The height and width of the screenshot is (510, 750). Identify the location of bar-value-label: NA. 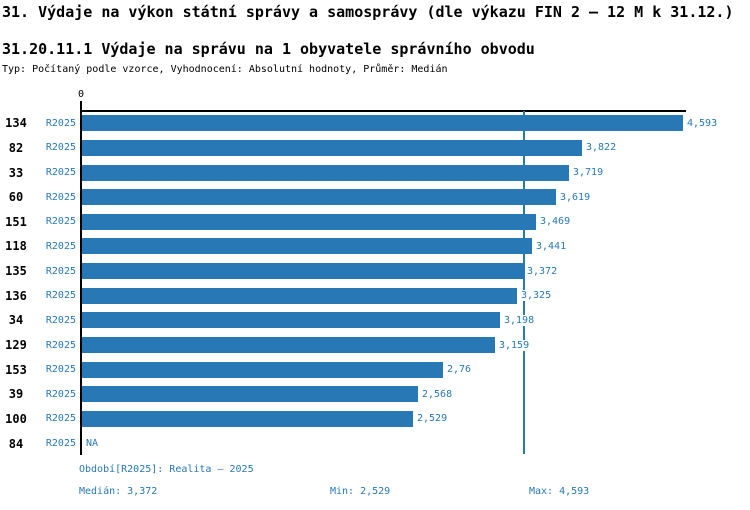
(92, 444).